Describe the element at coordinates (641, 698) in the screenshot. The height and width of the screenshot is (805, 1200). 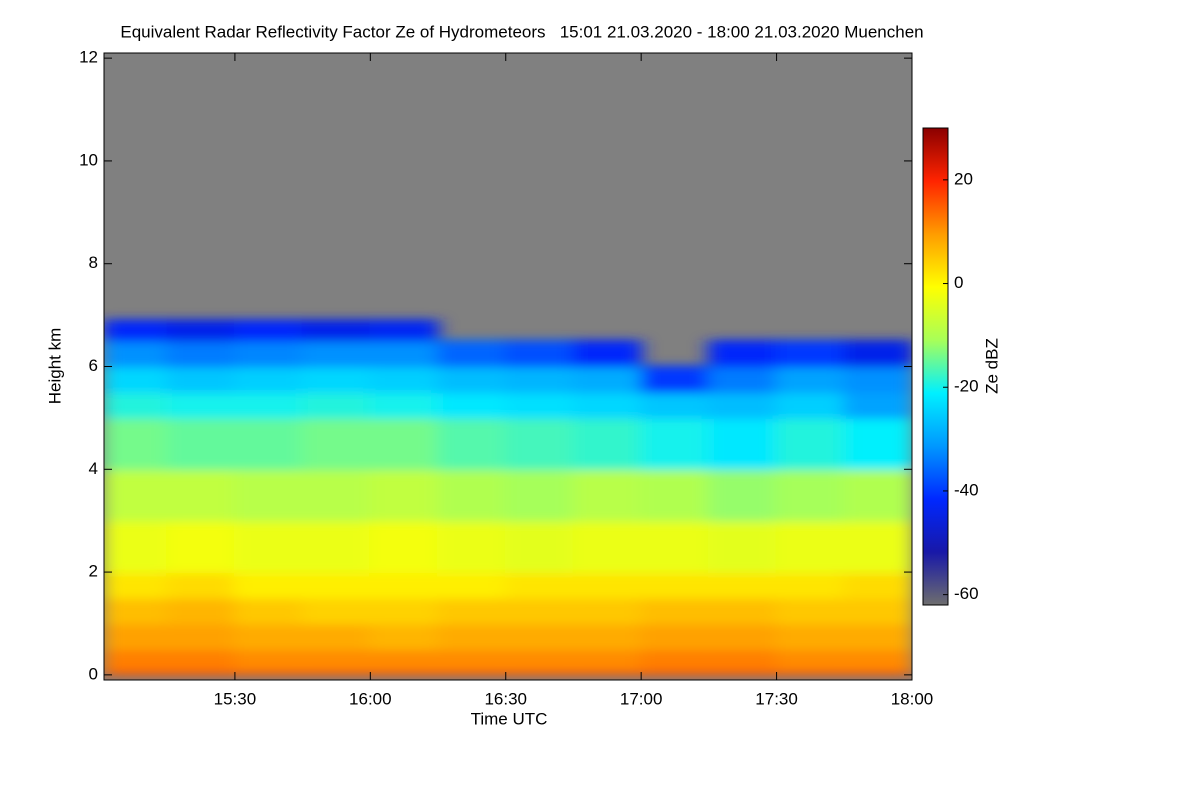
I see `x-tick-label: 17:00` at that location.